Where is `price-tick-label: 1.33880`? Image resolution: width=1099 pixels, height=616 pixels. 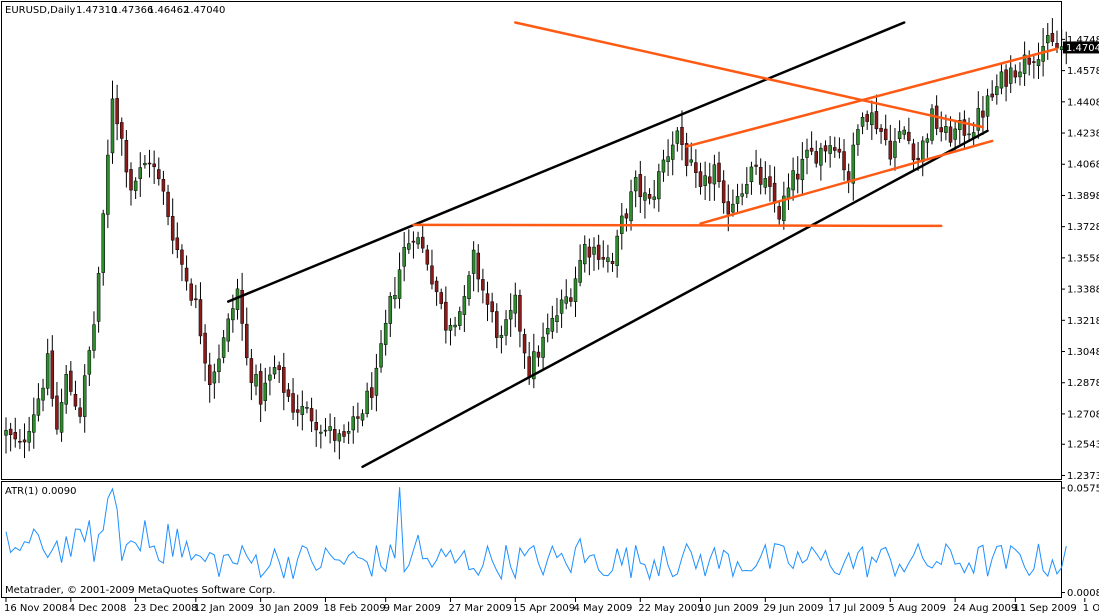
price-tick-label: 1.33880 is located at coordinates (1083, 290).